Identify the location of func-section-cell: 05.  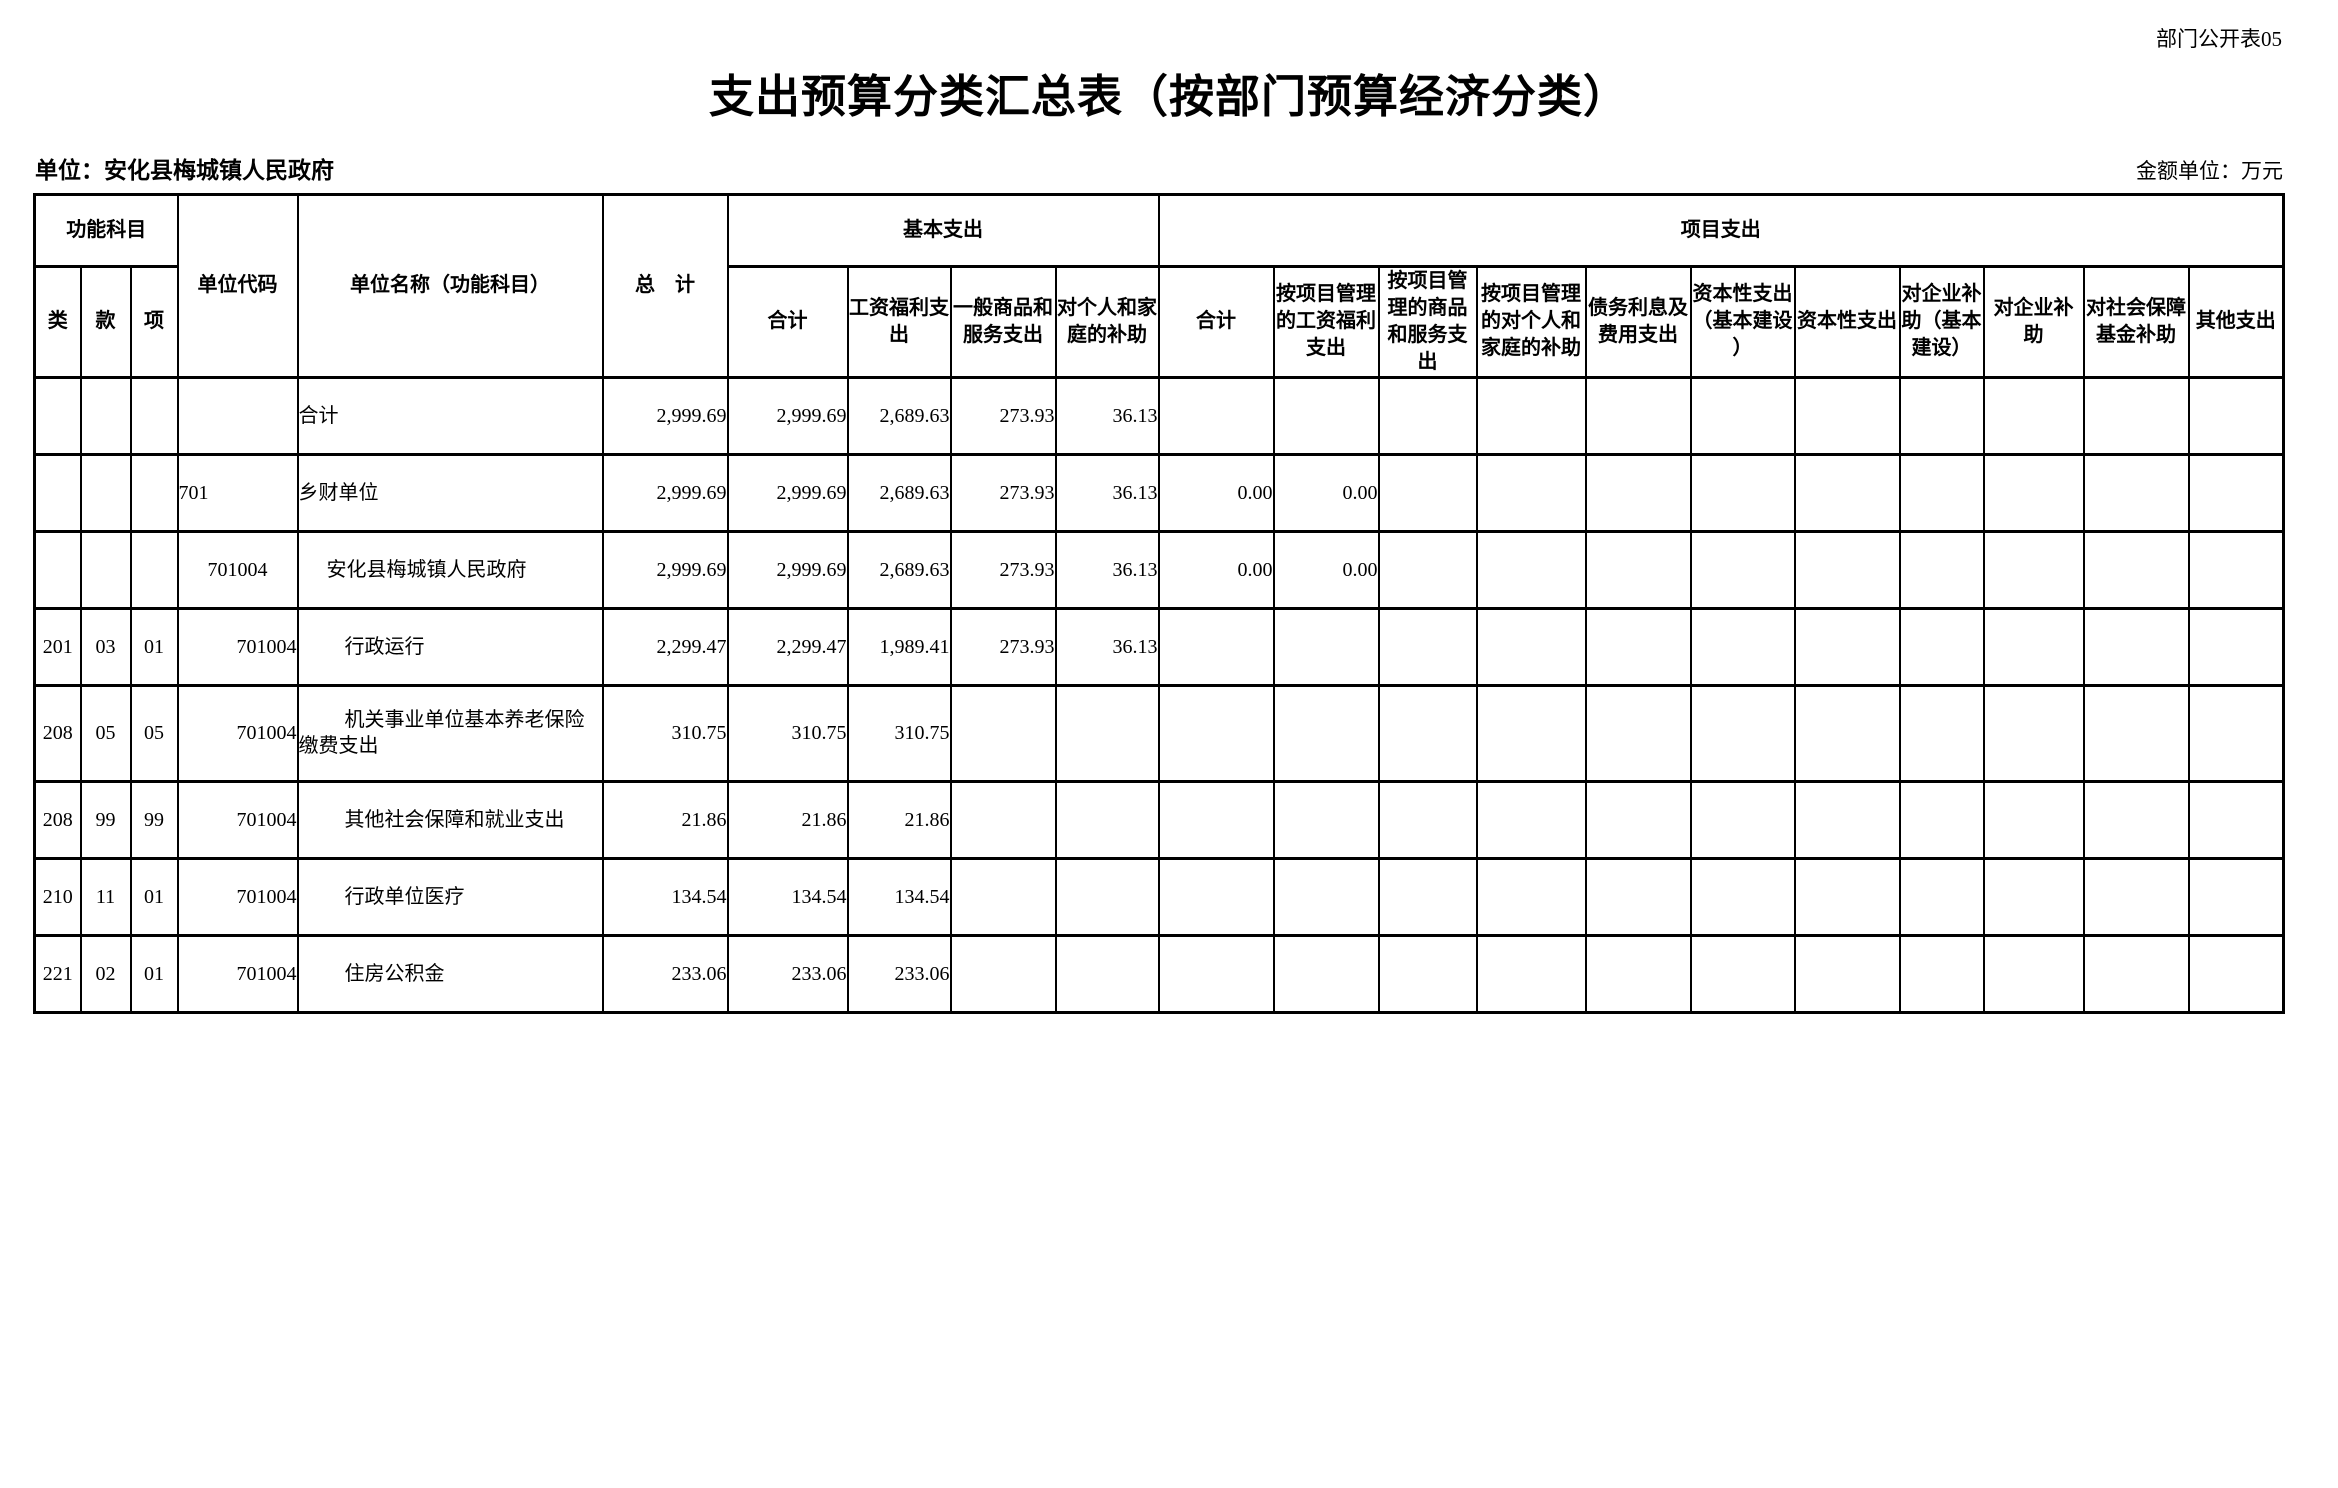
(105, 733).